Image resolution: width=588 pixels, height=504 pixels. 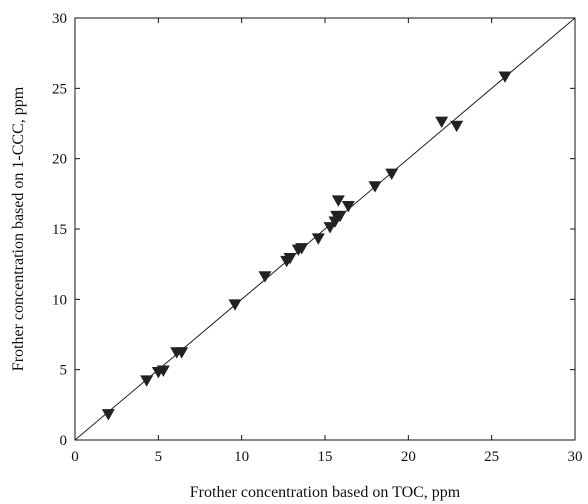 I want to click on y-tick-label: 15, so click(x=59, y=230).